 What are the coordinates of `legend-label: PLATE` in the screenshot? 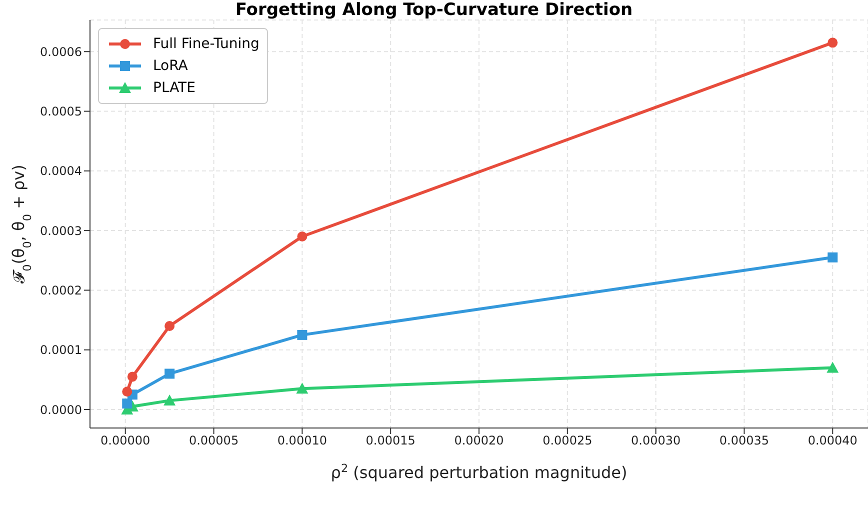 It's located at (174, 88).